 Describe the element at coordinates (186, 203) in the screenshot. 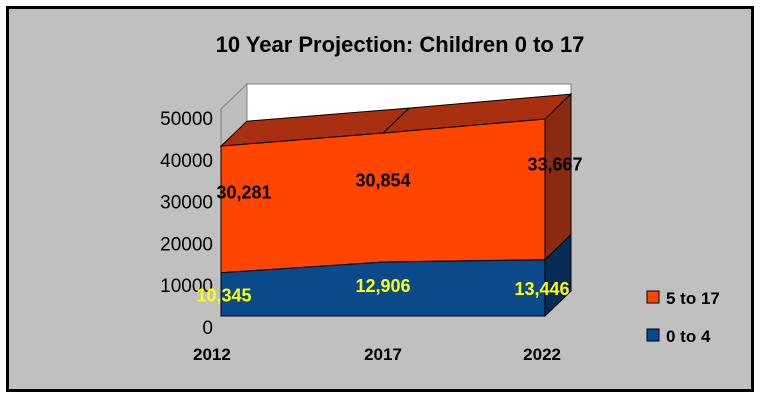

I see `y-tick-label: 30000` at that location.